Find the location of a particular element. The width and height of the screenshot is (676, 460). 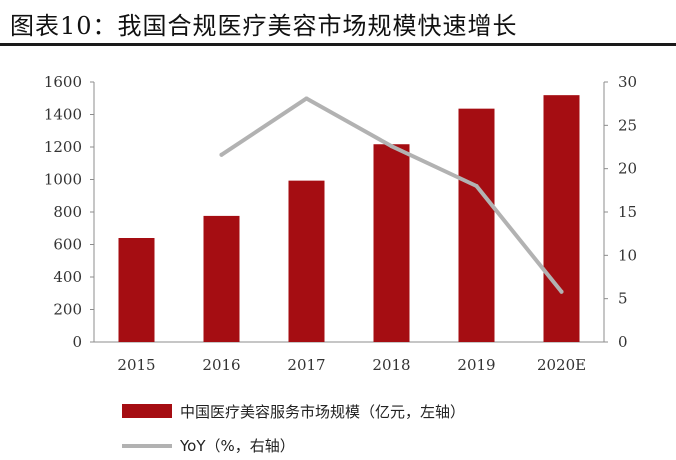

x-tick-label: 2019 is located at coordinates (476, 365).